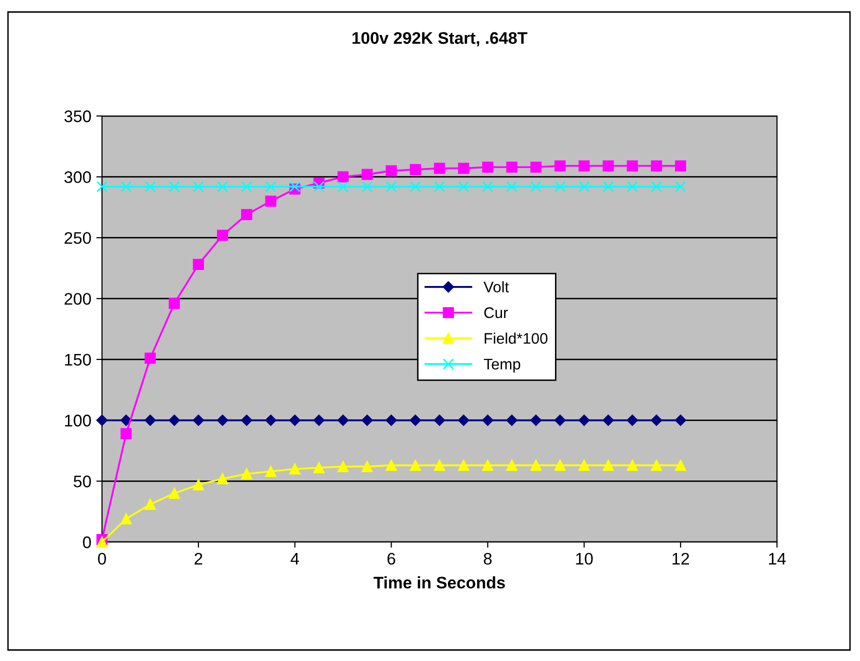  I want to click on x-tick-label: 14, so click(777, 558).